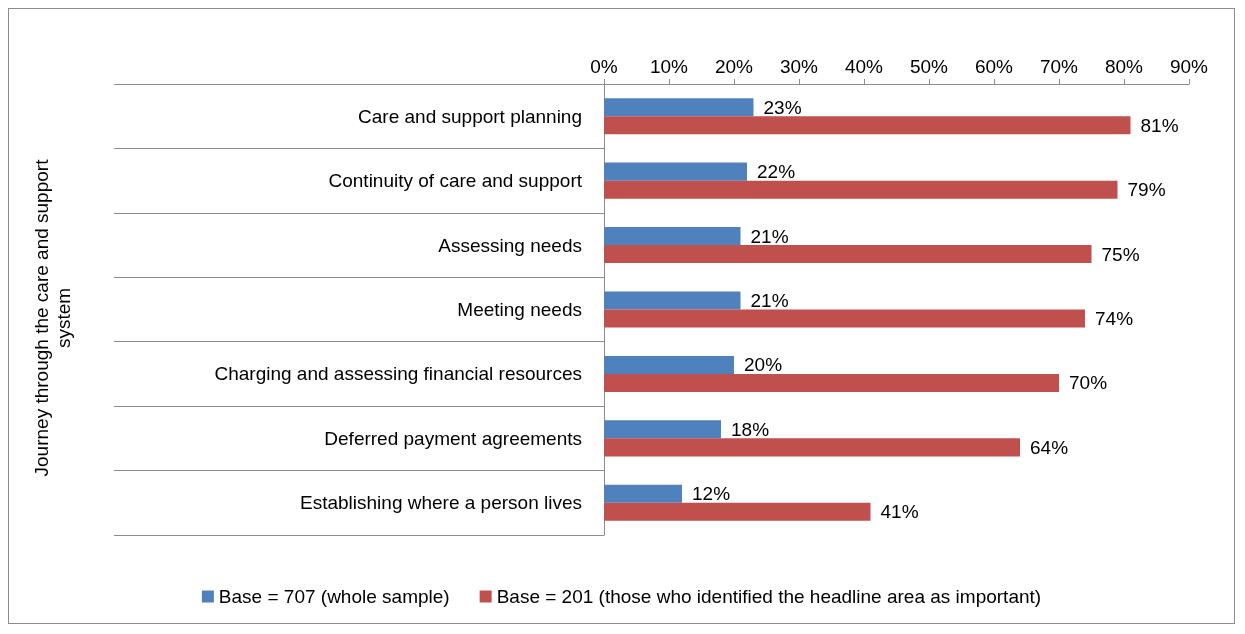 The image size is (1245, 634). I want to click on x-tick-label: 90%, so click(1189, 66).